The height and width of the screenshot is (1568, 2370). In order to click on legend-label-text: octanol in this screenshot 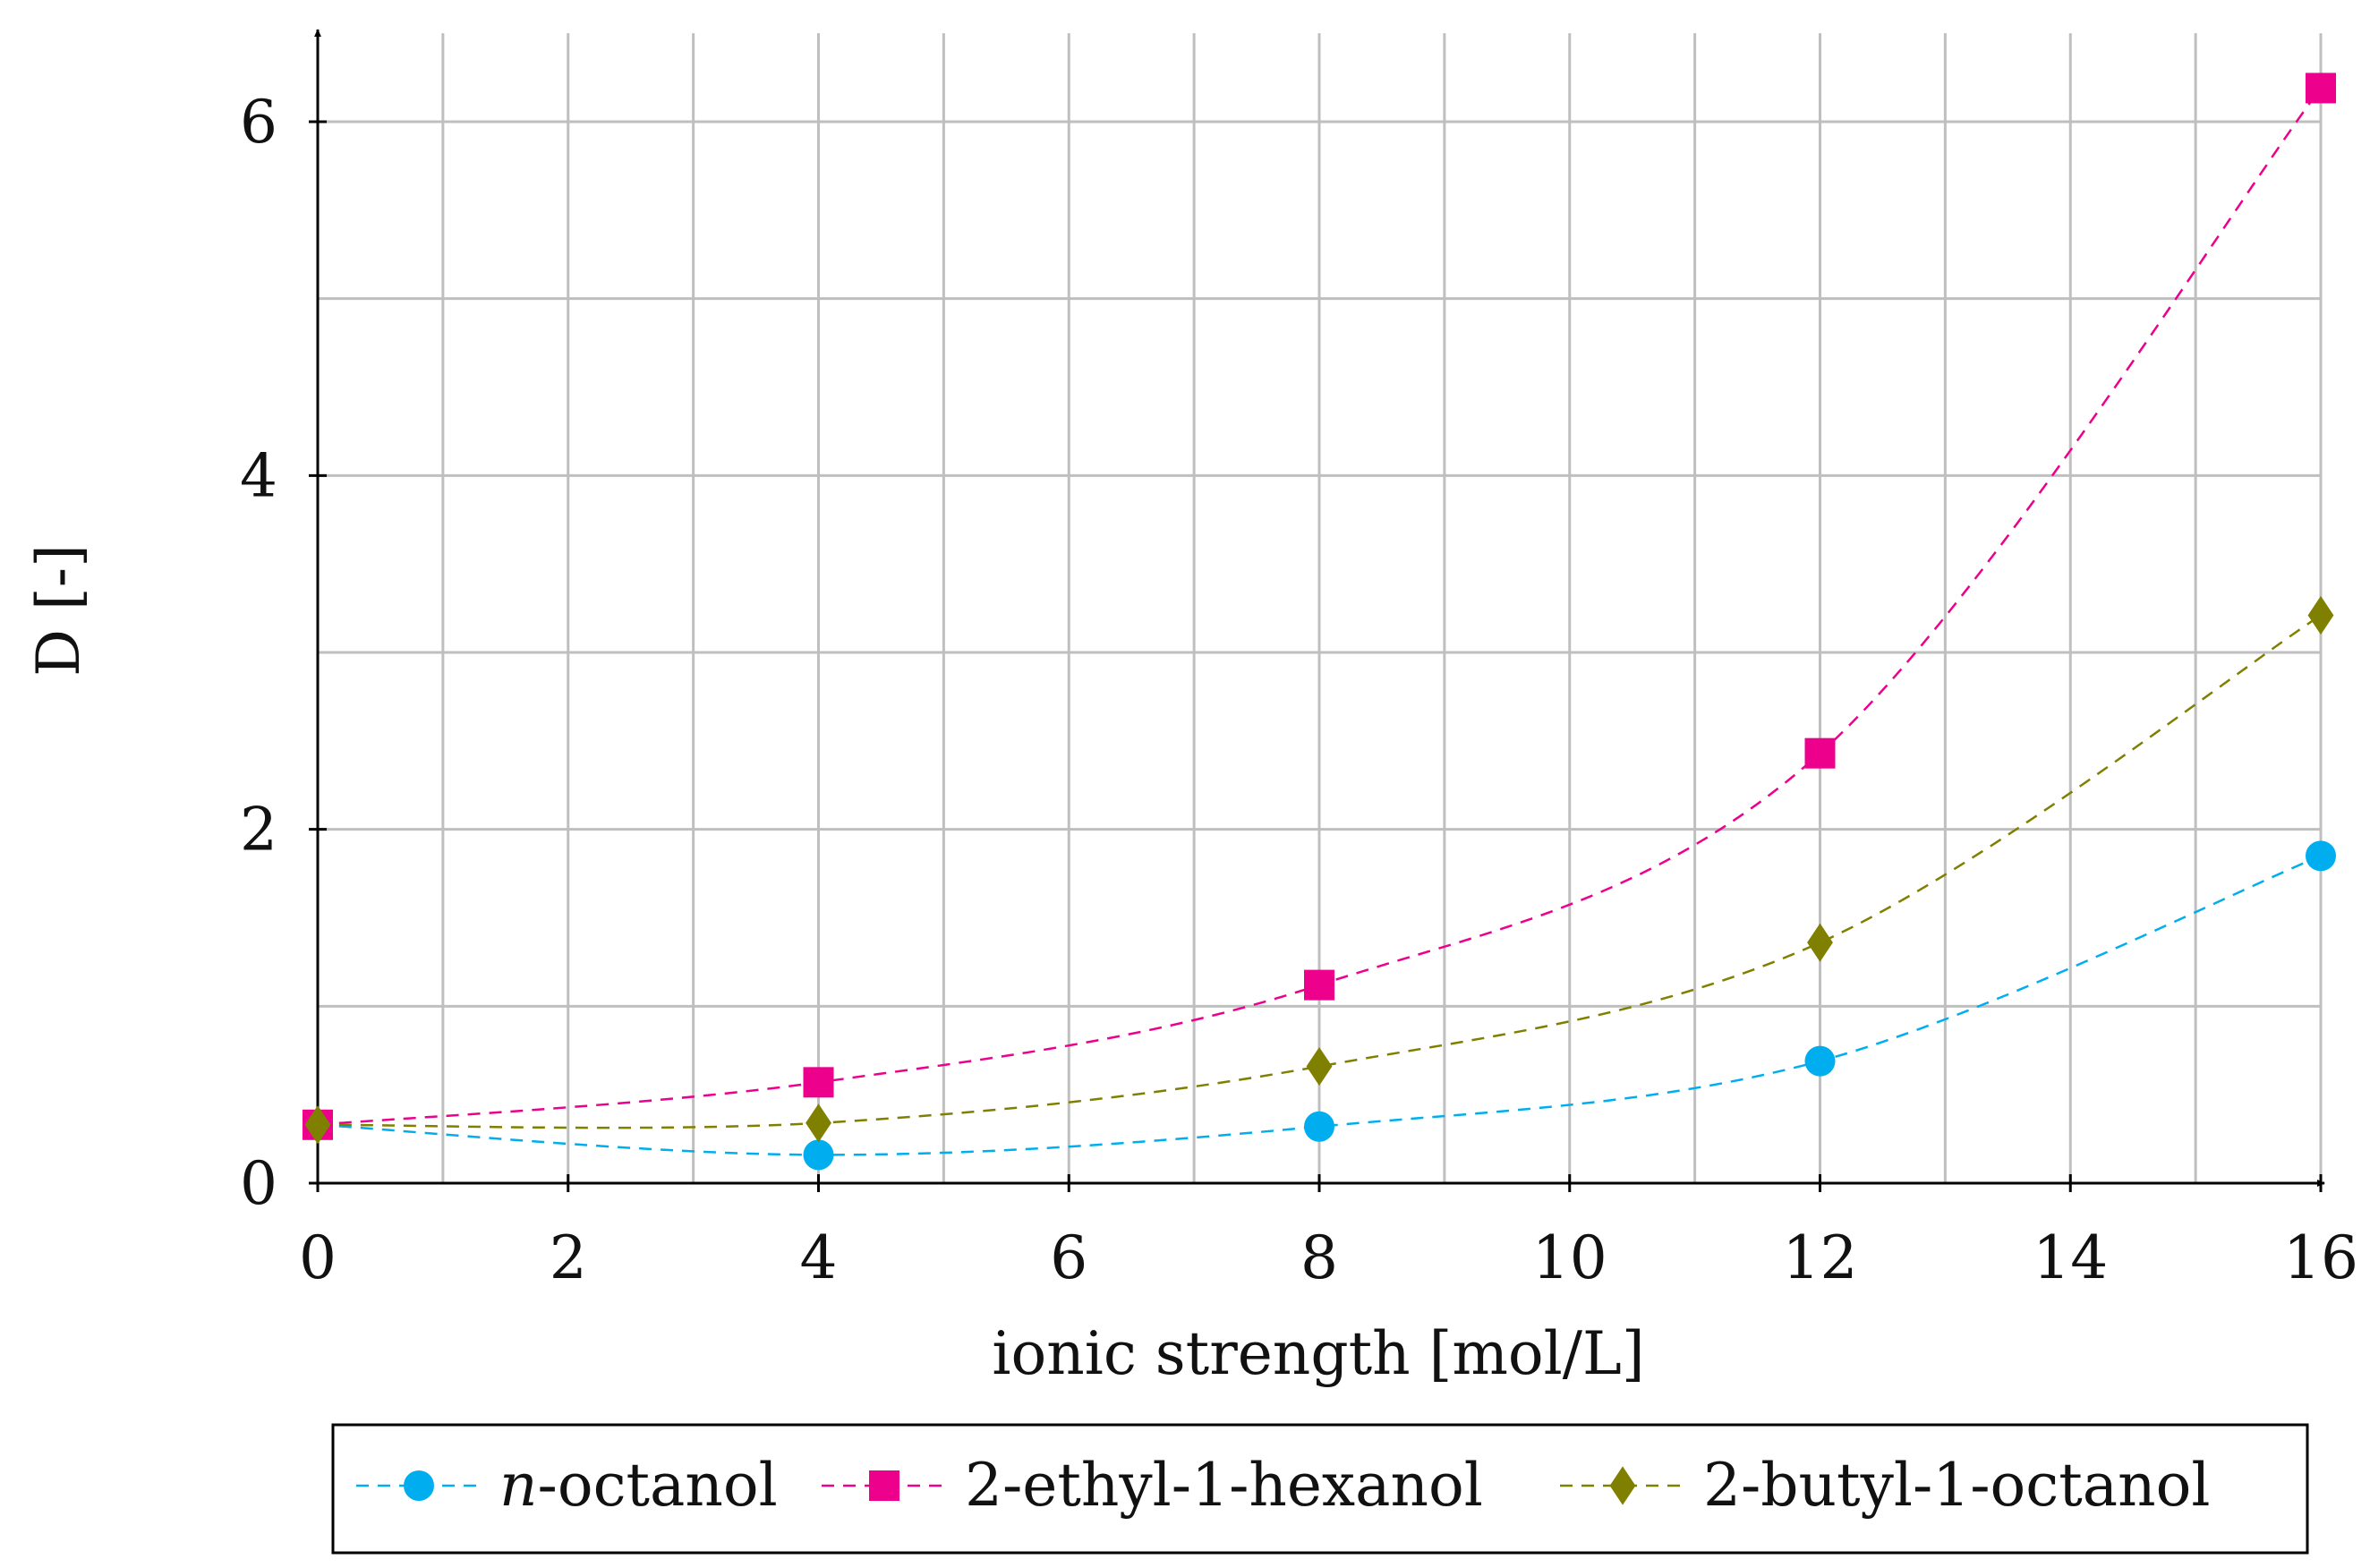, I will do `click(668, 1485)`.